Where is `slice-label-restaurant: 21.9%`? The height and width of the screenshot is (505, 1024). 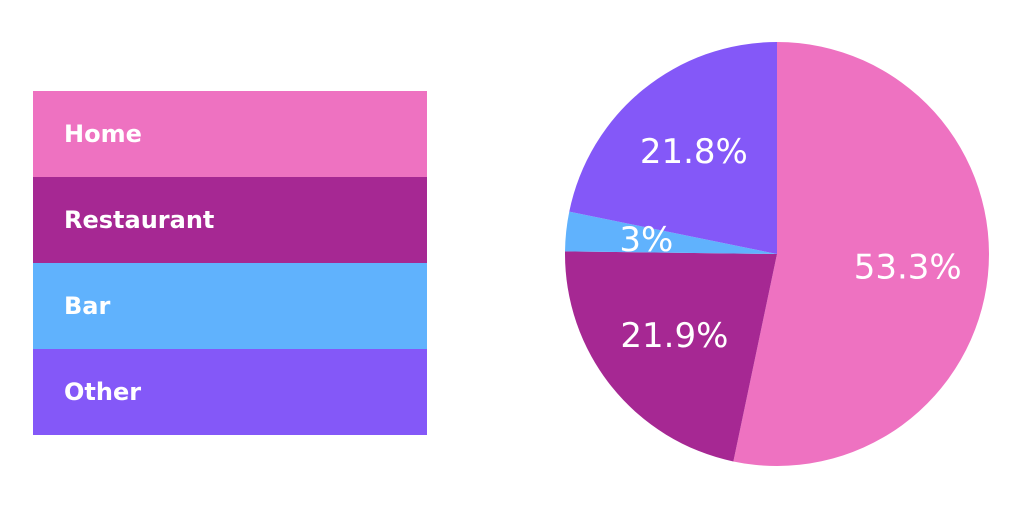 slice-label-restaurant: 21.9% is located at coordinates (674, 336).